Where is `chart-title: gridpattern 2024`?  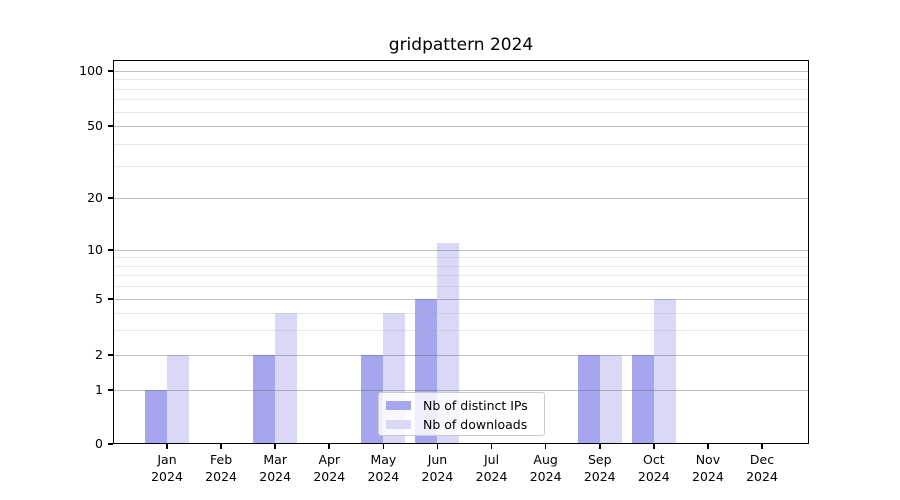
chart-title: gridpattern 2024 is located at coordinates (461, 45).